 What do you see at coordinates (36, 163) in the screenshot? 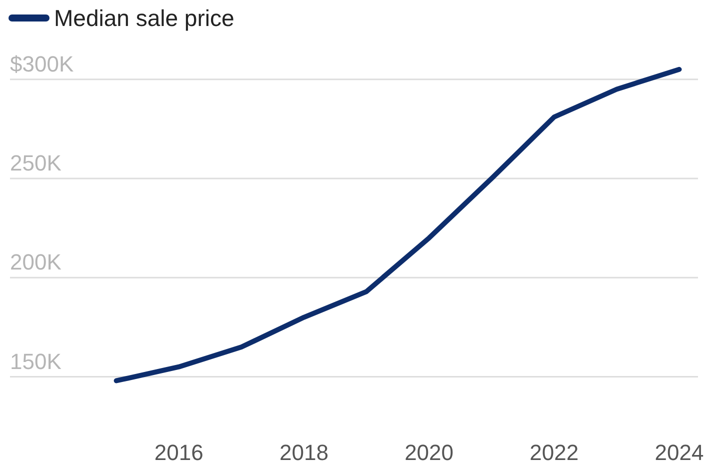
I see `y-tick-label: 250K` at bounding box center [36, 163].